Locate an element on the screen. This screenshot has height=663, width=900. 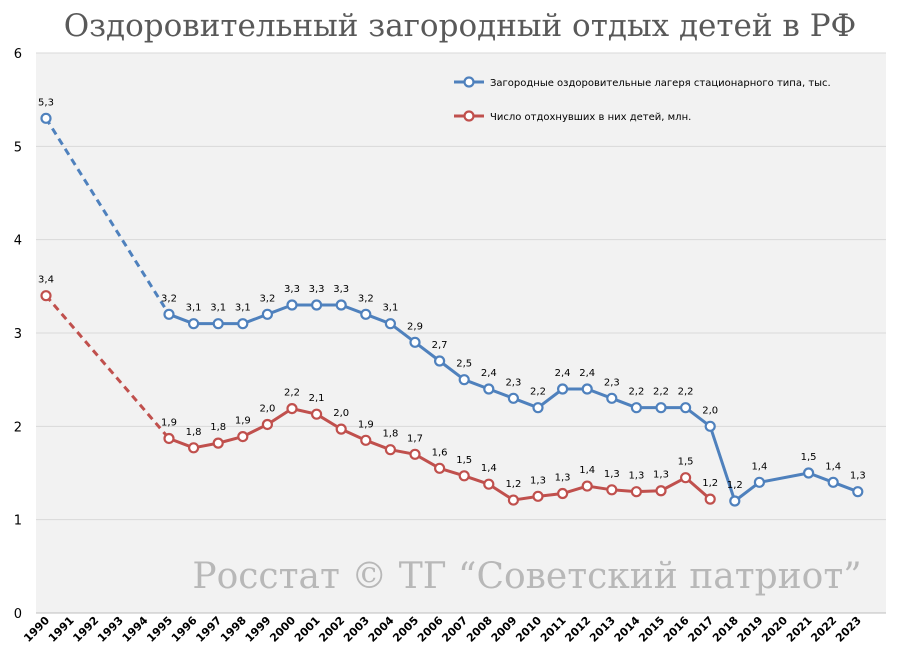
x-tick-label: 2003 is located at coordinates (356, 629).